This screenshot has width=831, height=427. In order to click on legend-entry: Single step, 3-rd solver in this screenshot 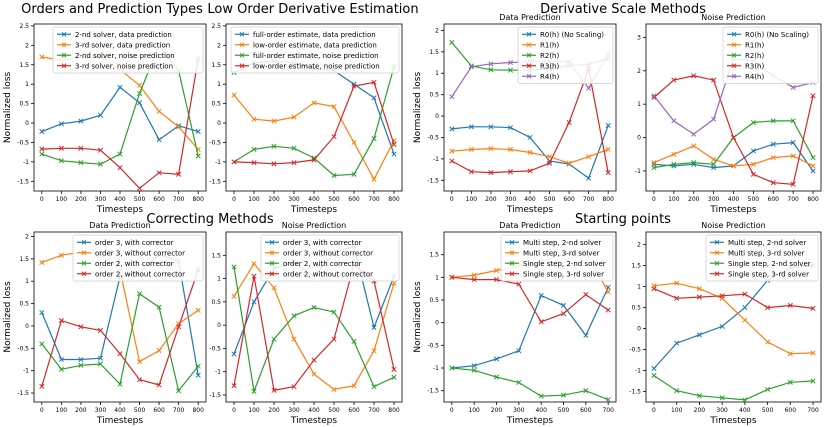, I will do `click(768, 274)`.